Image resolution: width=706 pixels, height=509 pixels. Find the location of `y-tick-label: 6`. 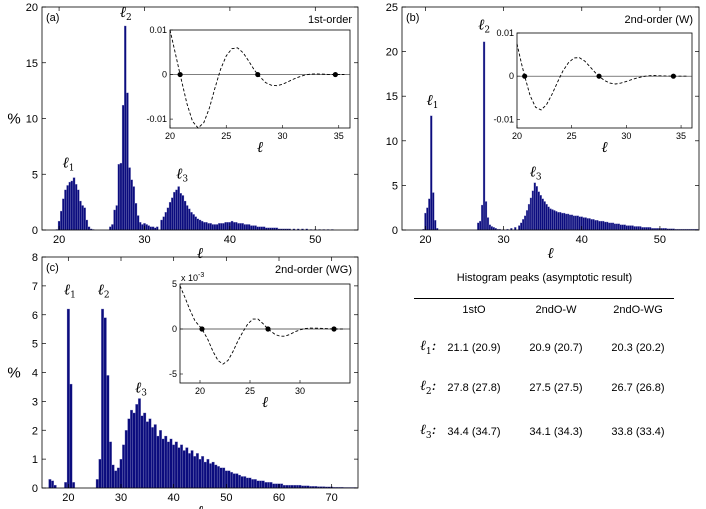

y-tick-label: 6 is located at coordinates (35, 316).